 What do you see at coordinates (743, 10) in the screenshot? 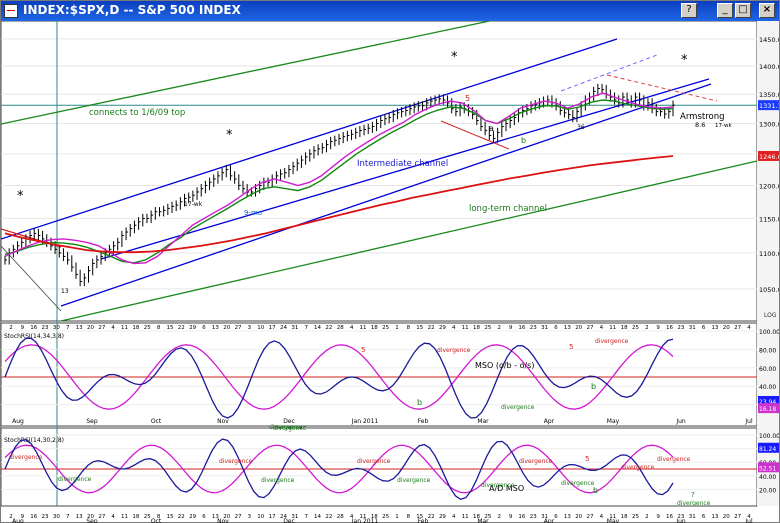
I see `maximize-button: □` at bounding box center [743, 10].